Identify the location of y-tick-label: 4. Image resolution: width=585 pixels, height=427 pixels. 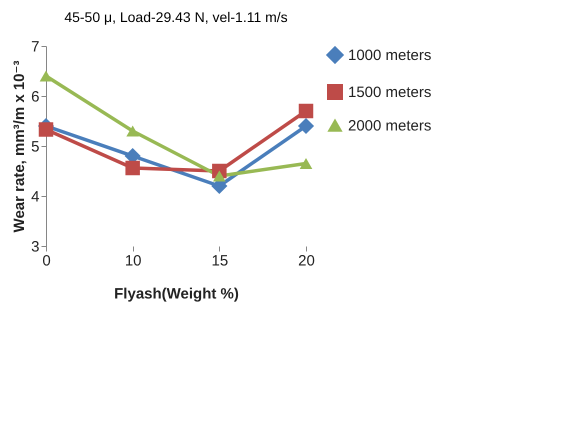
(35, 197).